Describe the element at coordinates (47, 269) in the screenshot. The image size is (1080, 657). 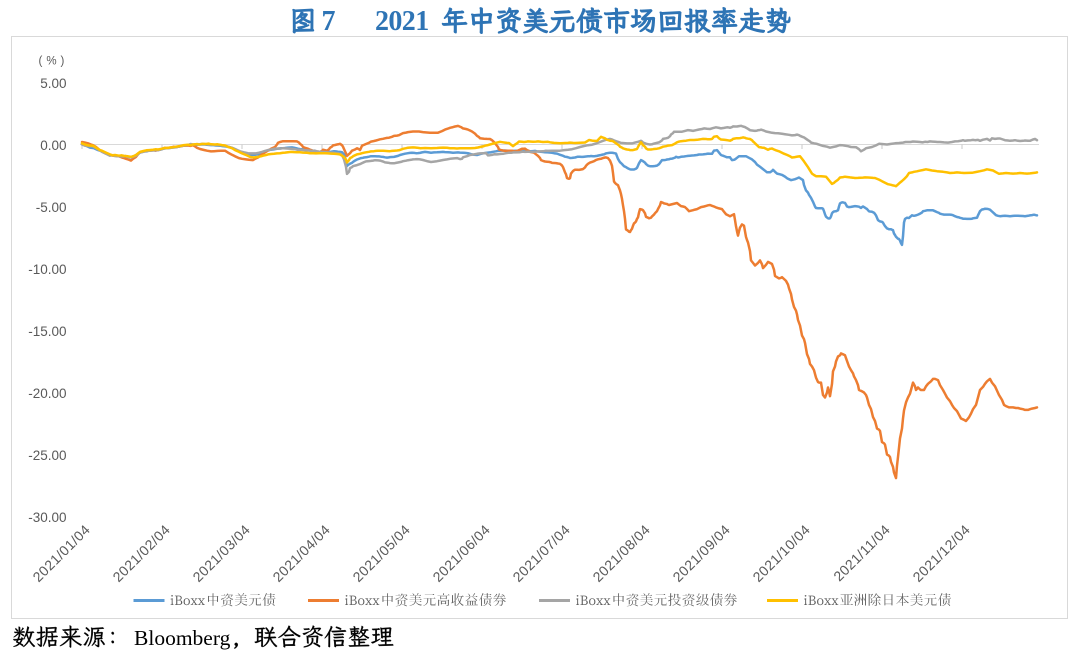
I see `svg-text: -10.00` at that location.